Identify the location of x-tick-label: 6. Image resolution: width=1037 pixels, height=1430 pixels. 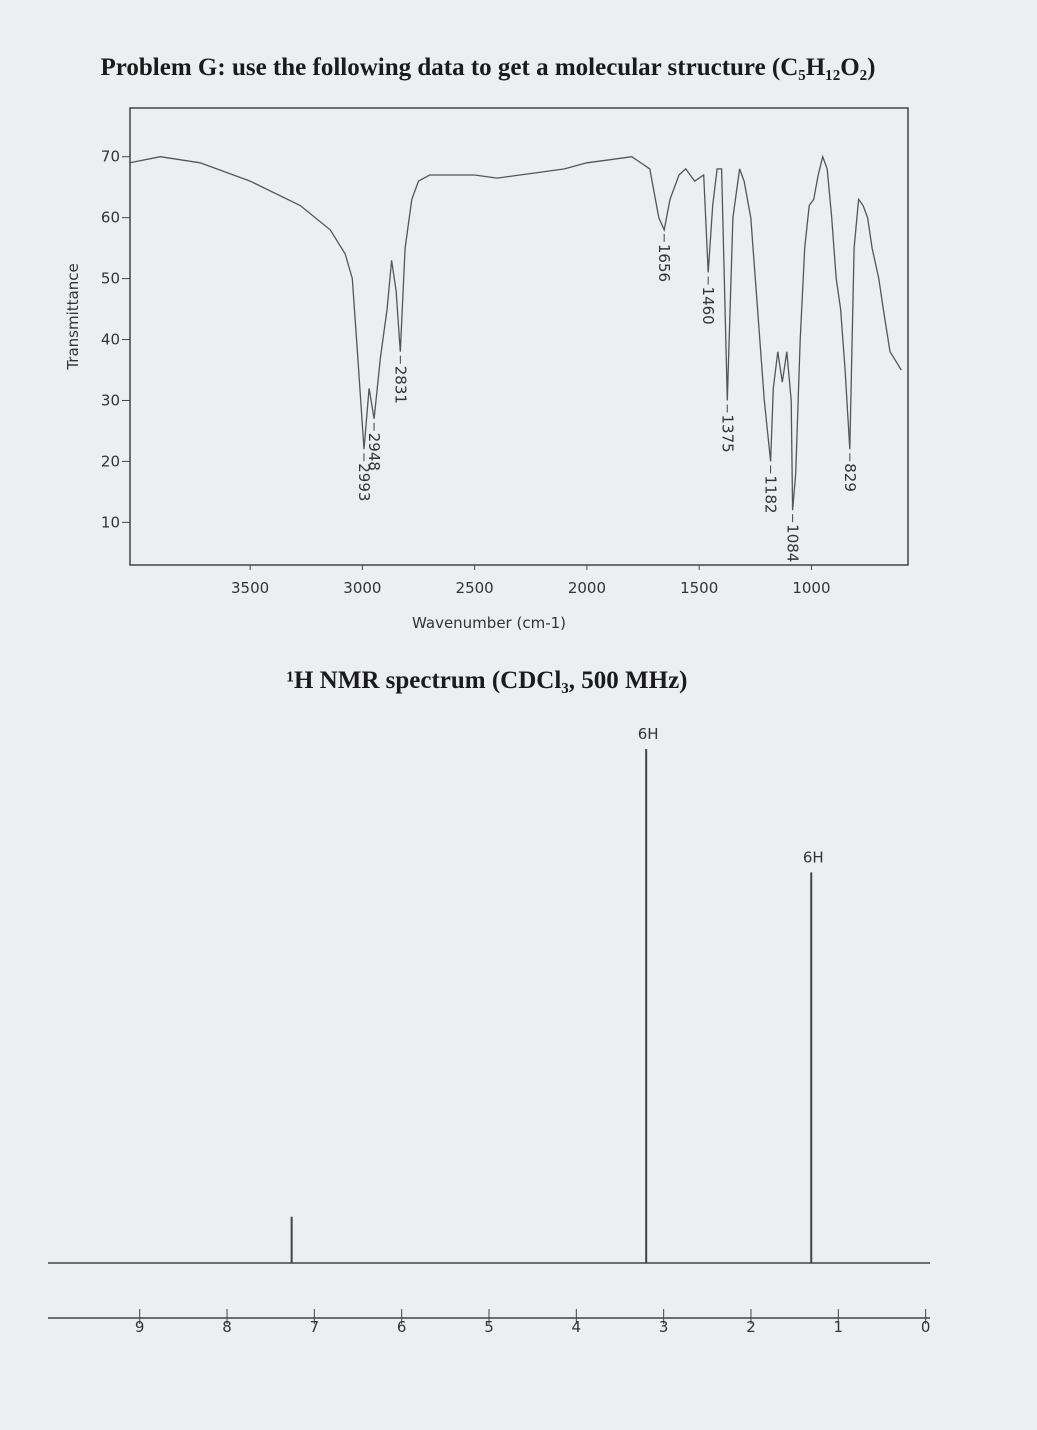
(402, 1327).